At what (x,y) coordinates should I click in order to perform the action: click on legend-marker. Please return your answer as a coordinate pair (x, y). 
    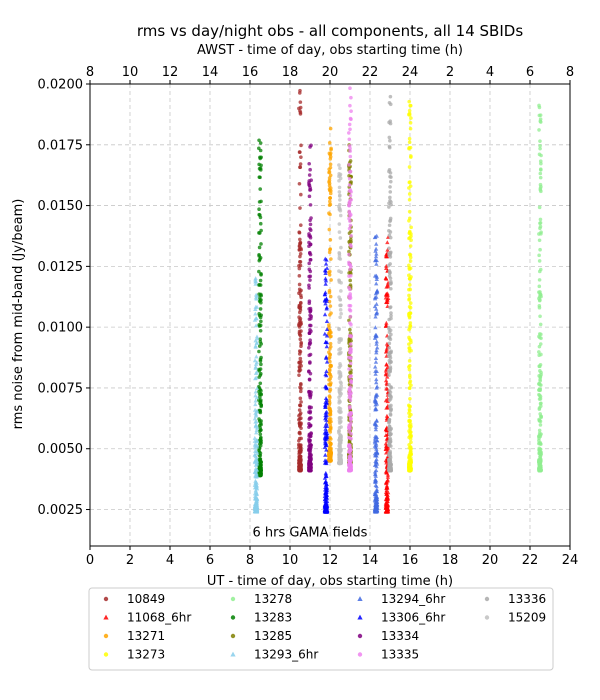
    Looking at the image, I should click on (360, 617).